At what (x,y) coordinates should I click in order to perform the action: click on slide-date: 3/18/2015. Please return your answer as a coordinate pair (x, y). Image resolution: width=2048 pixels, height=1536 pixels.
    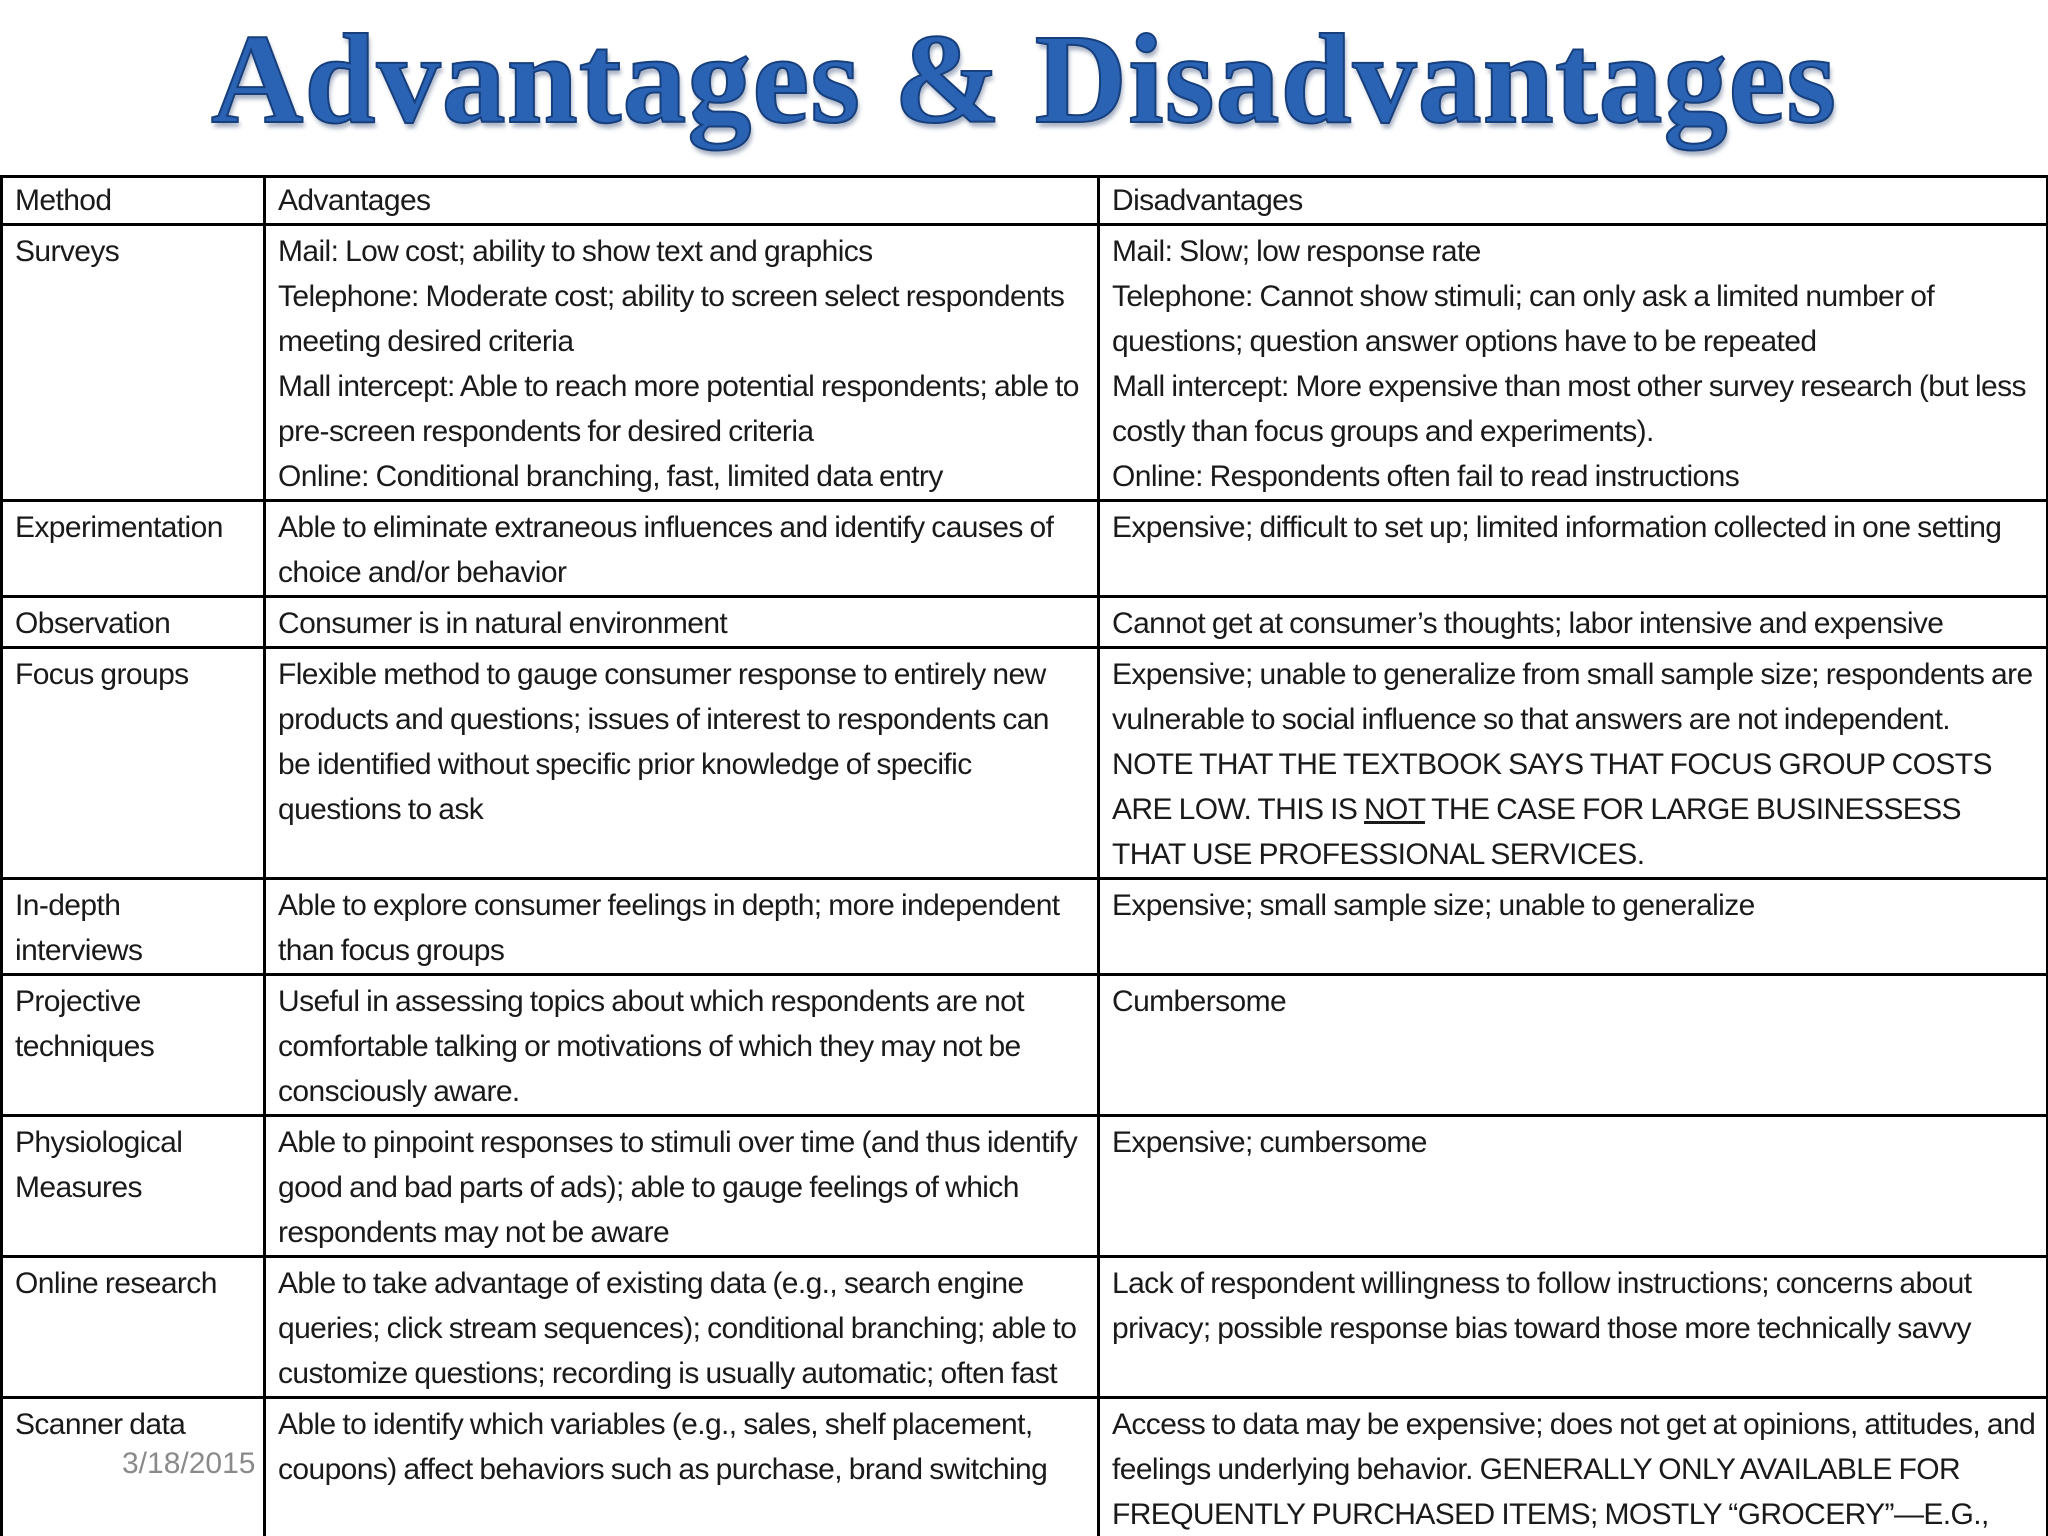
    Looking at the image, I should click on (189, 1463).